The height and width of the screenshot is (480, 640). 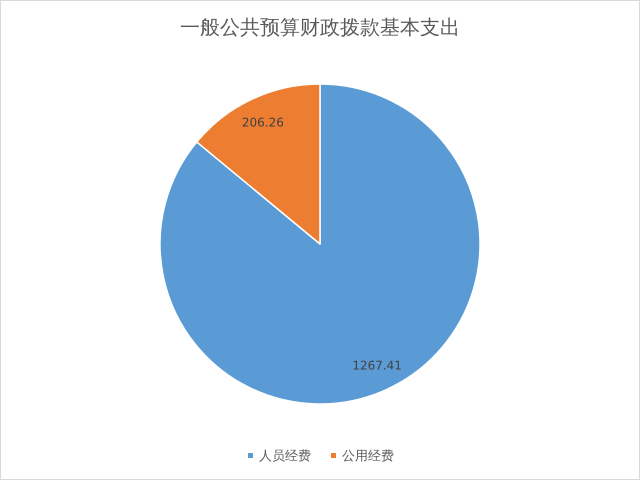 I want to click on data-label: 206.26, so click(x=263, y=123).